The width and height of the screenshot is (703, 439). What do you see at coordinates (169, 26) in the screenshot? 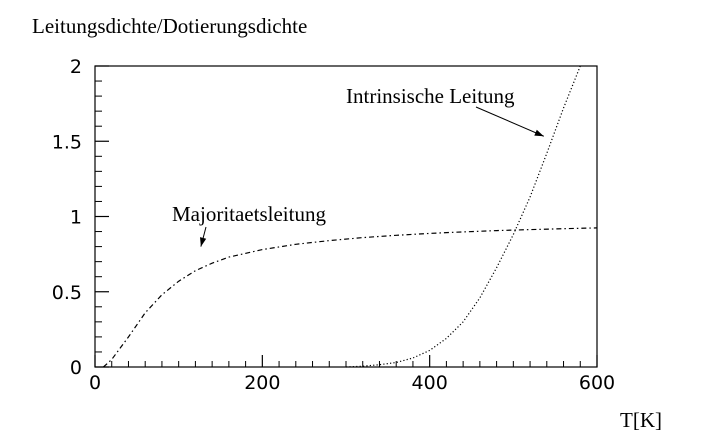
I see `y-axis-label: Leitungsdichte/Dotierungsdichte` at bounding box center [169, 26].